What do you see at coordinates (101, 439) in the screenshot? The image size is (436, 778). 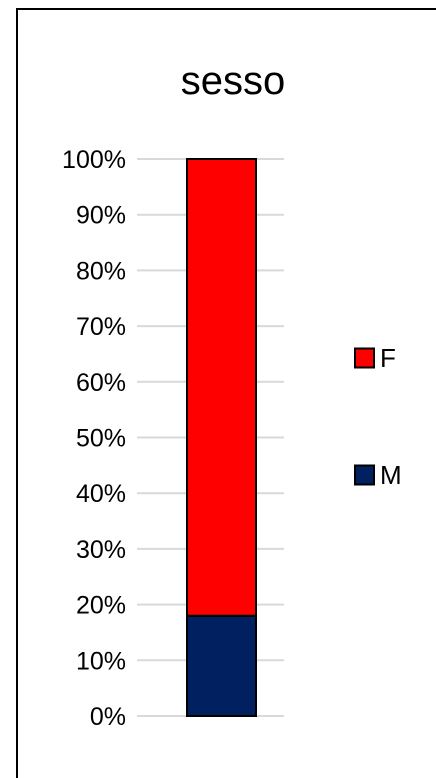 I see `y-tick-label: 50%` at bounding box center [101, 439].